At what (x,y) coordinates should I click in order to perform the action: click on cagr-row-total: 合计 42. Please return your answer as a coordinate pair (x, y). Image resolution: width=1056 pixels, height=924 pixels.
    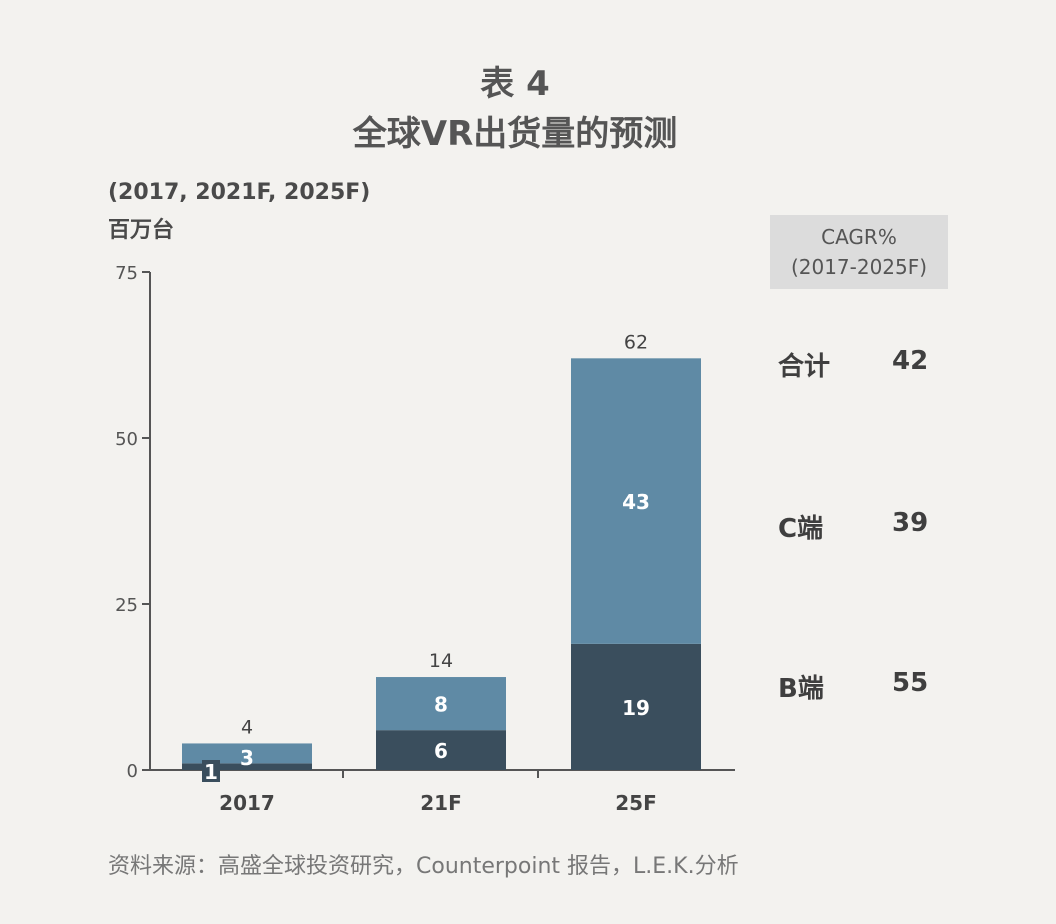
    Looking at the image, I should click on (860, 366).